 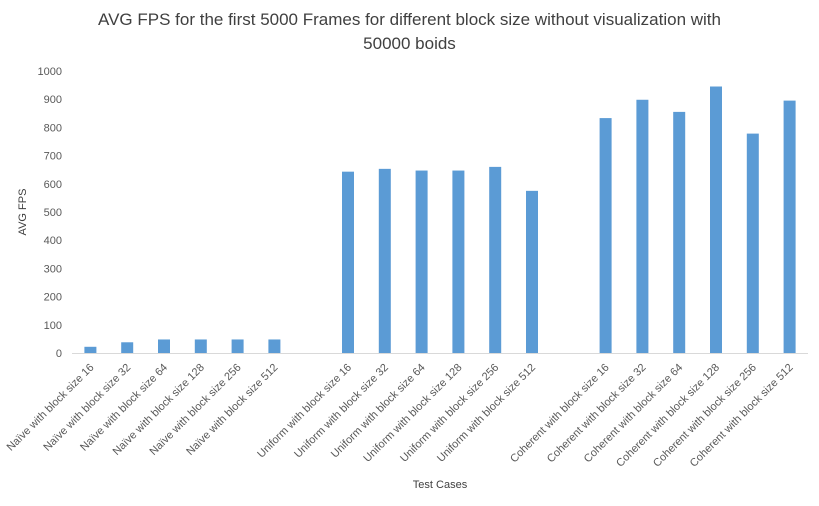 What do you see at coordinates (50, 72) in the screenshot?
I see `y-tick-label: 1000` at bounding box center [50, 72].